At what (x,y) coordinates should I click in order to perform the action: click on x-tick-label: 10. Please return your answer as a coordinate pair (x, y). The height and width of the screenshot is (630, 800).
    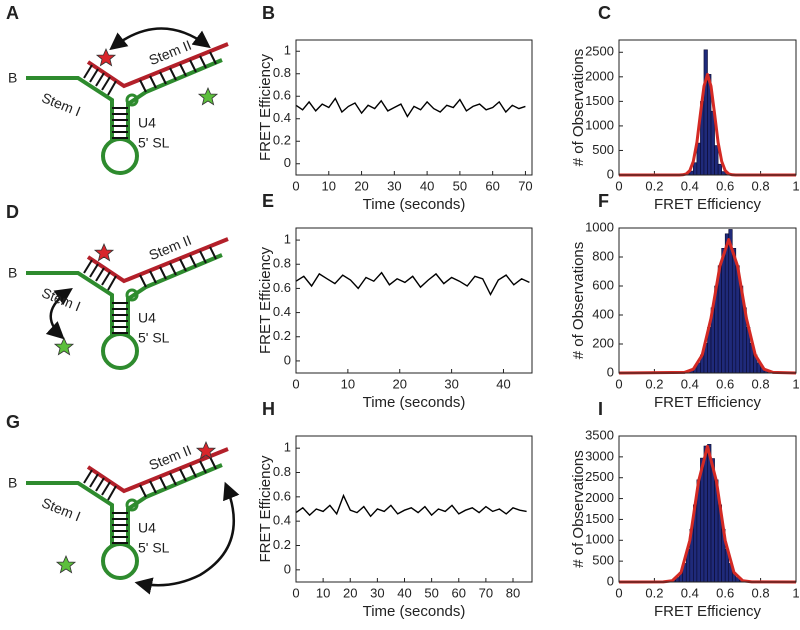
    Looking at the image, I should click on (329, 185).